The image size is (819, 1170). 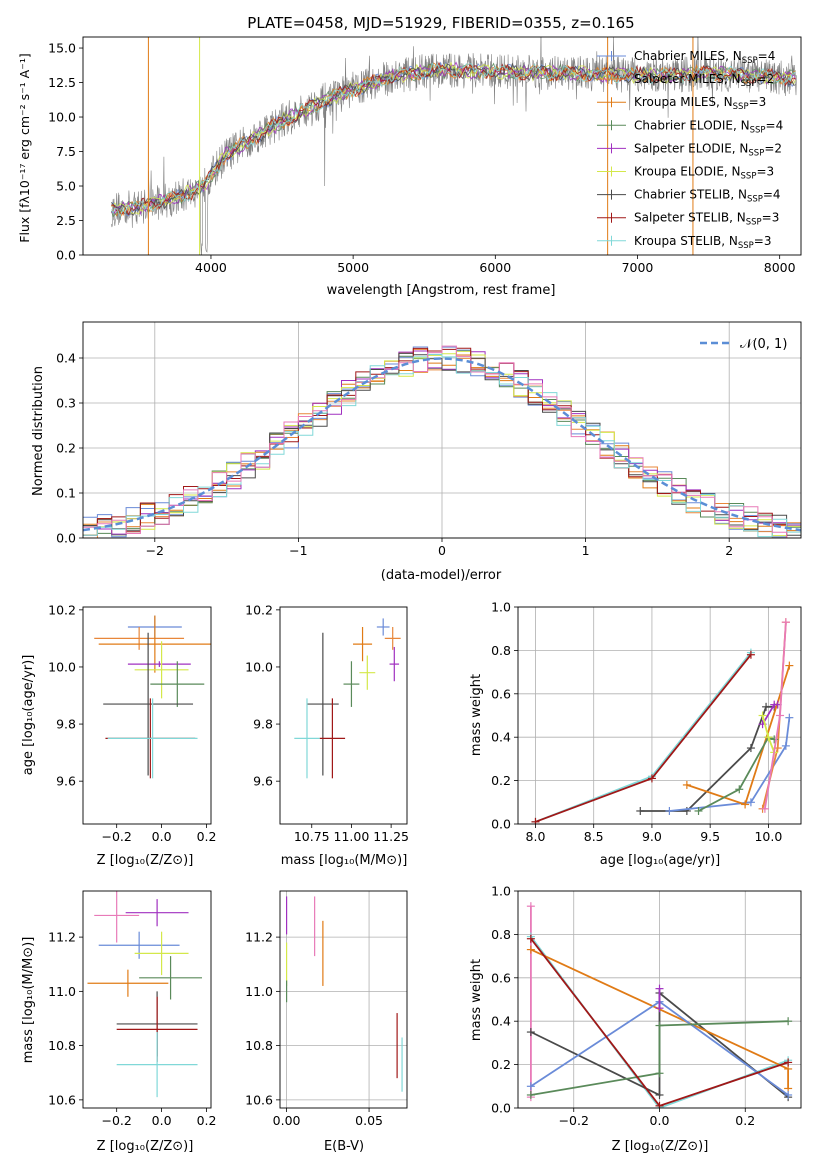 I want to click on age-vs-mass-x-tick-label: 11.25, so click(x=391, y=836).